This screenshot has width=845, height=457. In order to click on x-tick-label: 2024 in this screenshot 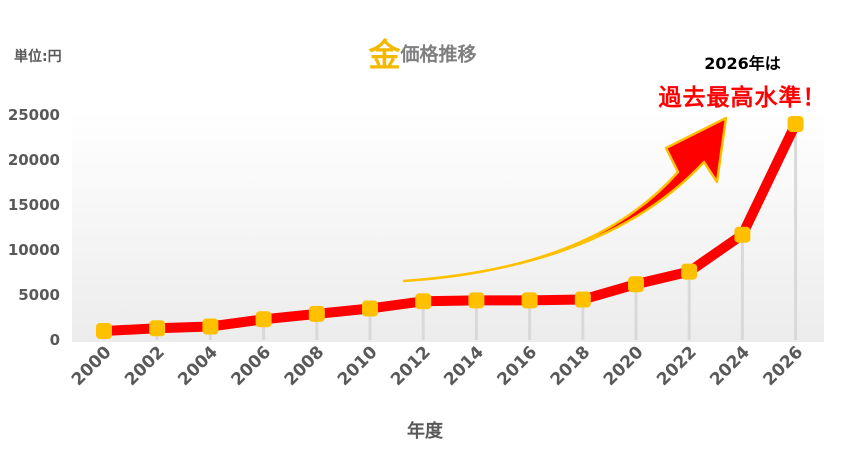, I will do `click(730, 366)`.